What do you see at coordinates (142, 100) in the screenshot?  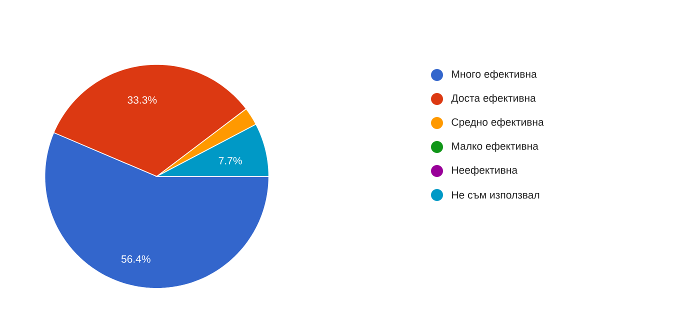 I see `data-label: 33.3%` at bounding box center [142, 100].